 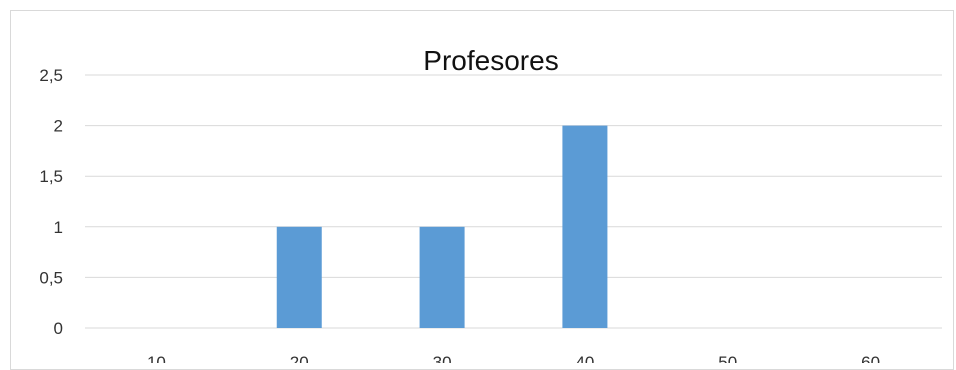 What do you see at coordinates (299, 358) in the screenshot?
I see `x-tick-label: 20` at bounding box center [299, 358].